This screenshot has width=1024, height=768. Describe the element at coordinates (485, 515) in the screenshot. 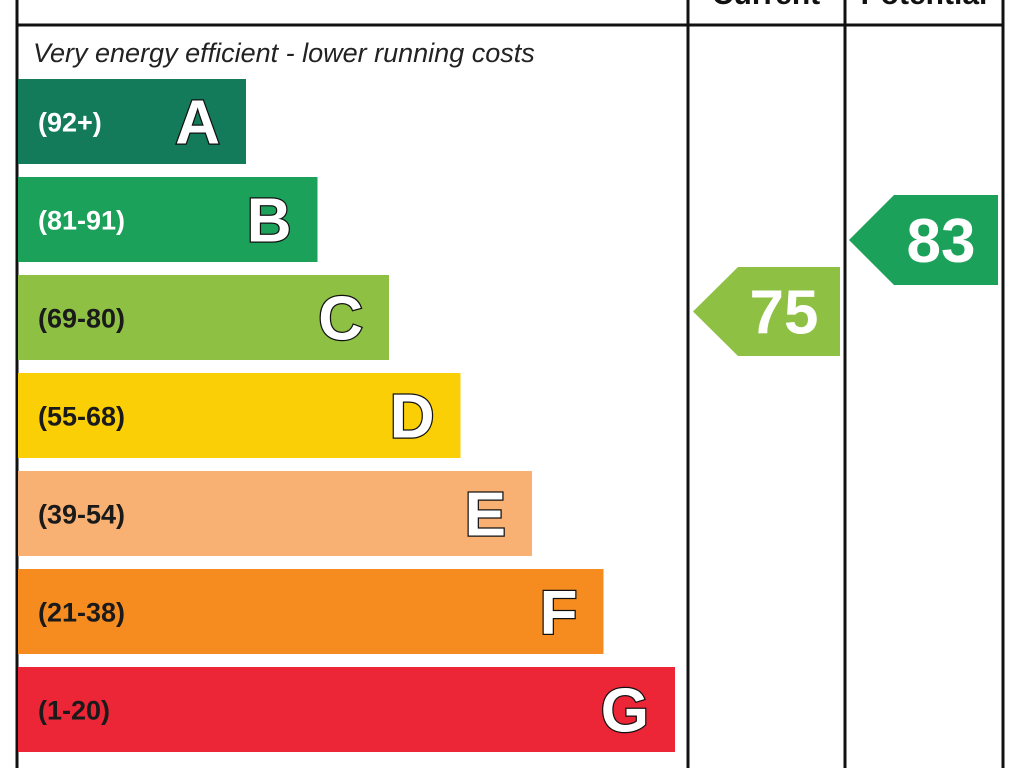

I see `band-letter: E` at that location.